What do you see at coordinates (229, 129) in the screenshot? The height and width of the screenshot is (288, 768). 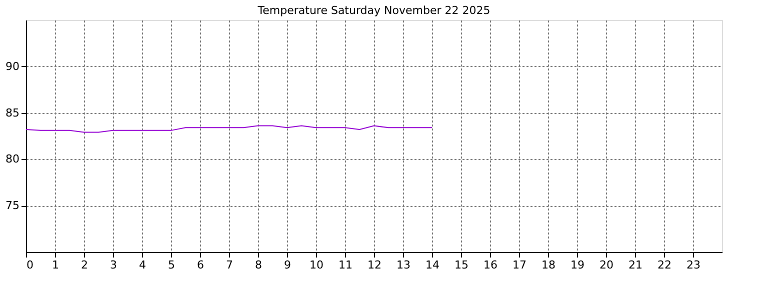 I see `line-series` at bounding box center [229, 129].